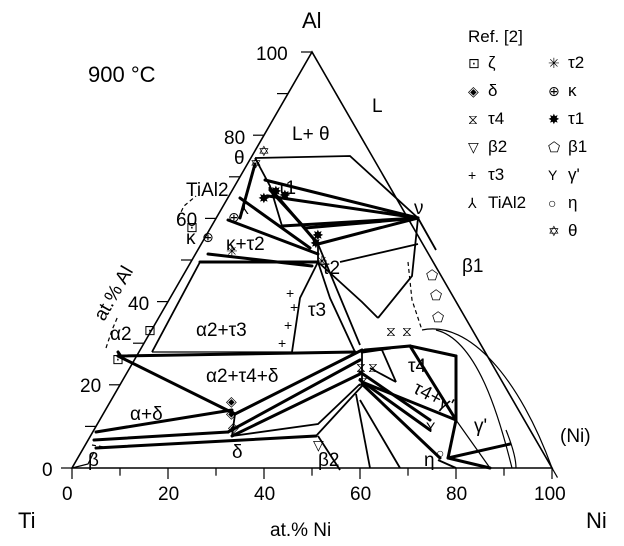  Describe the element at coordinates (572, 202) in the screenshot. I see `legend-label: η` at that location.